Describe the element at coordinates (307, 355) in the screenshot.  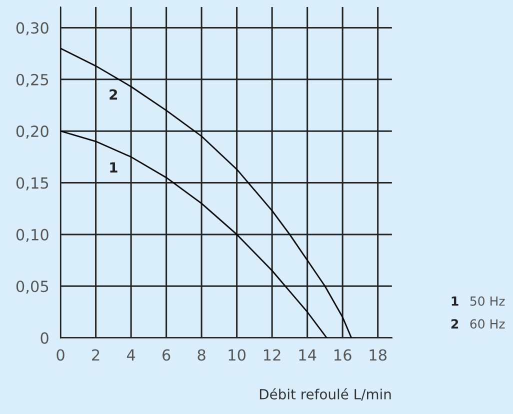
I see `x-tick-label: 14` at that location.